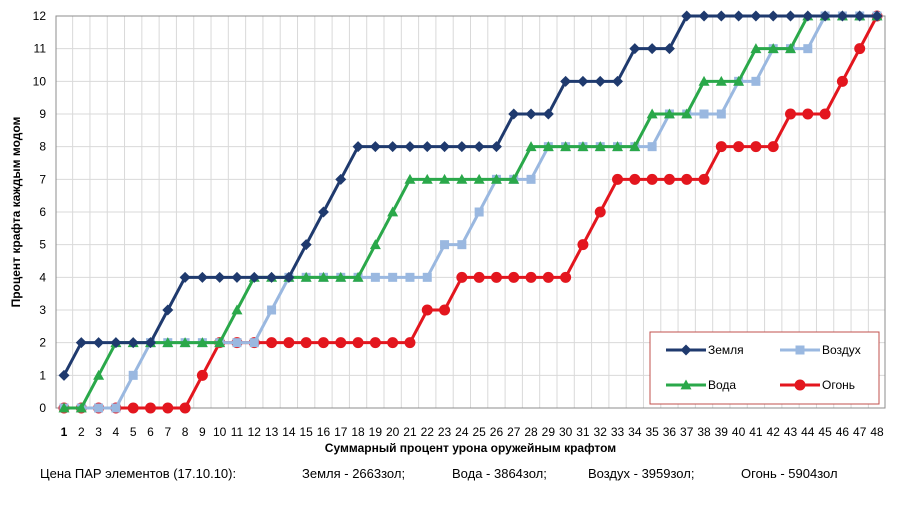  What do you see at coordinates (704, 432) in the screenshot?
I see `x-tick-label: 38` at bounding box center [704, 432].